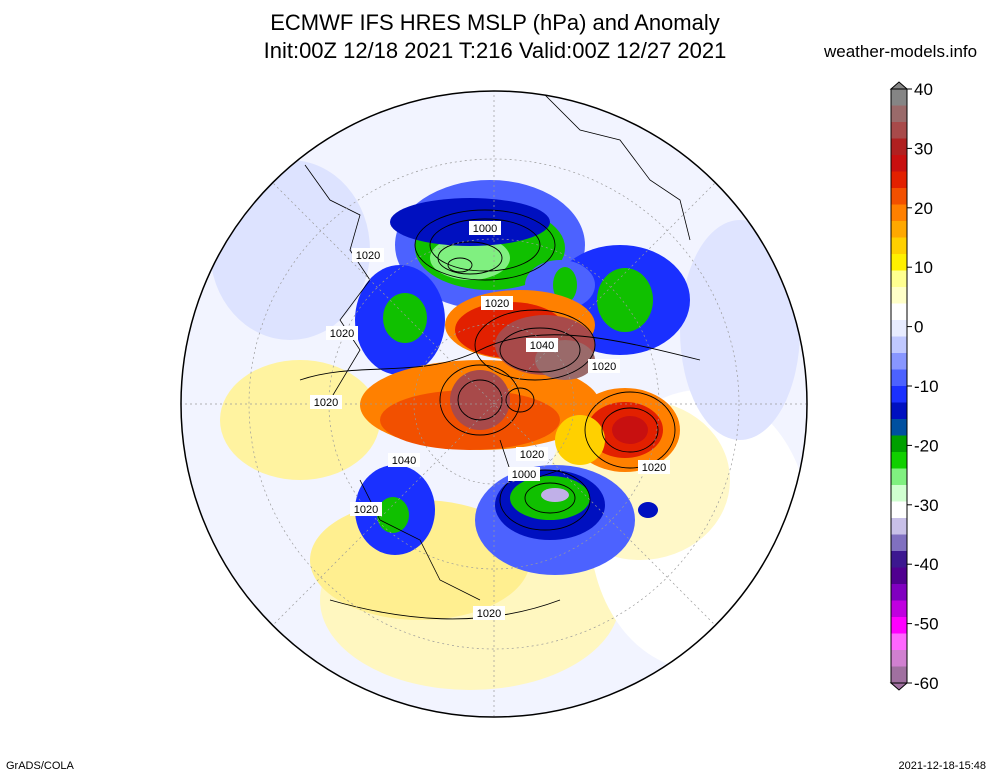 Image resolution: width=1000 pixels, height=779 pixels. What do you see at coordinates (923, 208) in the screenshot?
I see `colorbar-tick-label: 20` at bounding box center [923, 208].